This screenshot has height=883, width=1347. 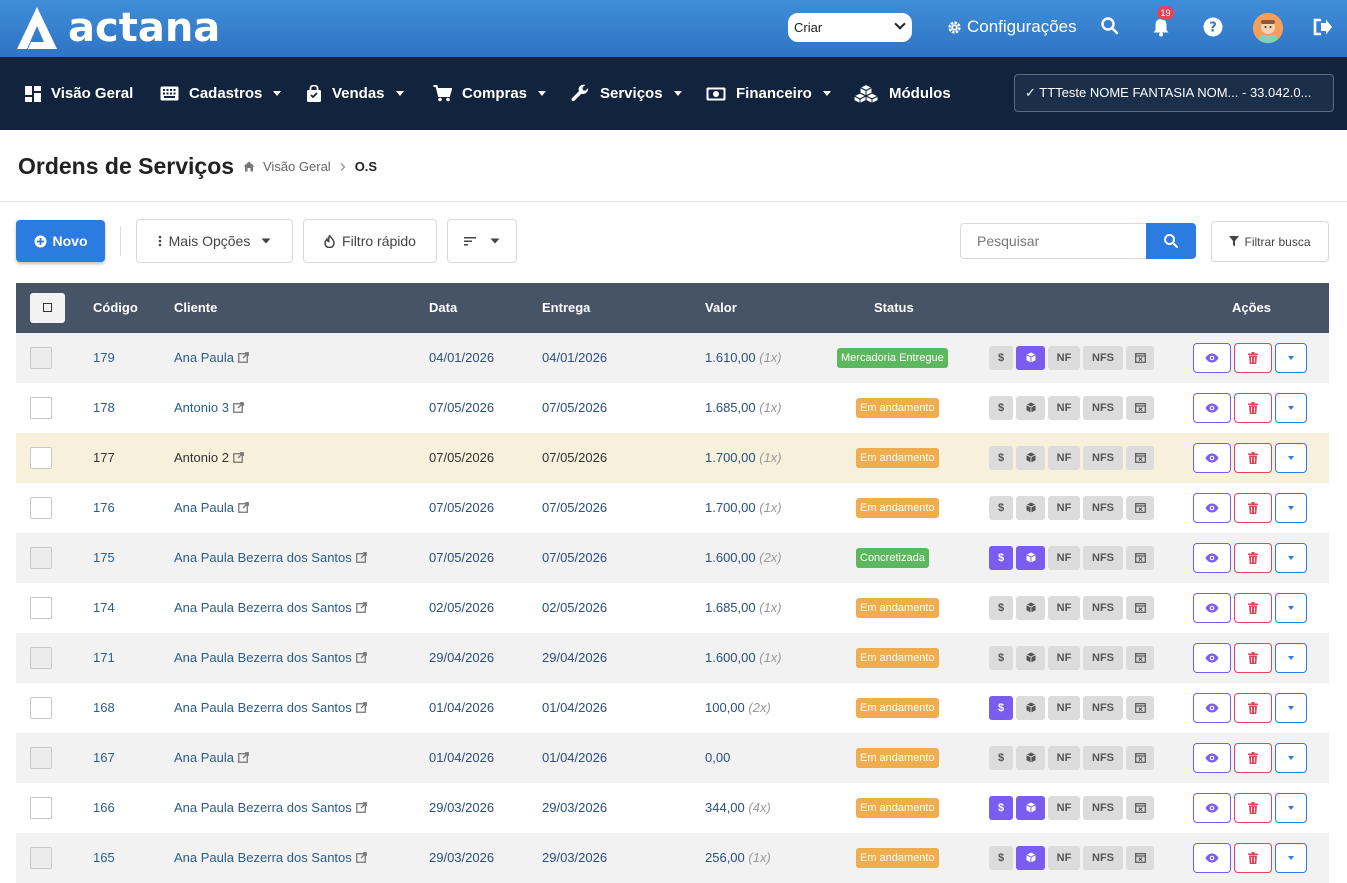 I want to click on search-button, so click(x=1171, y=241).